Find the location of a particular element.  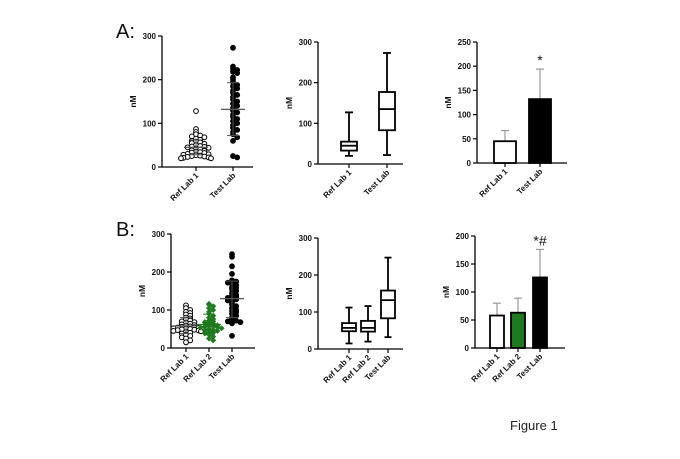

figure-caption: Figure 1 is located at coordinates (534, 425).